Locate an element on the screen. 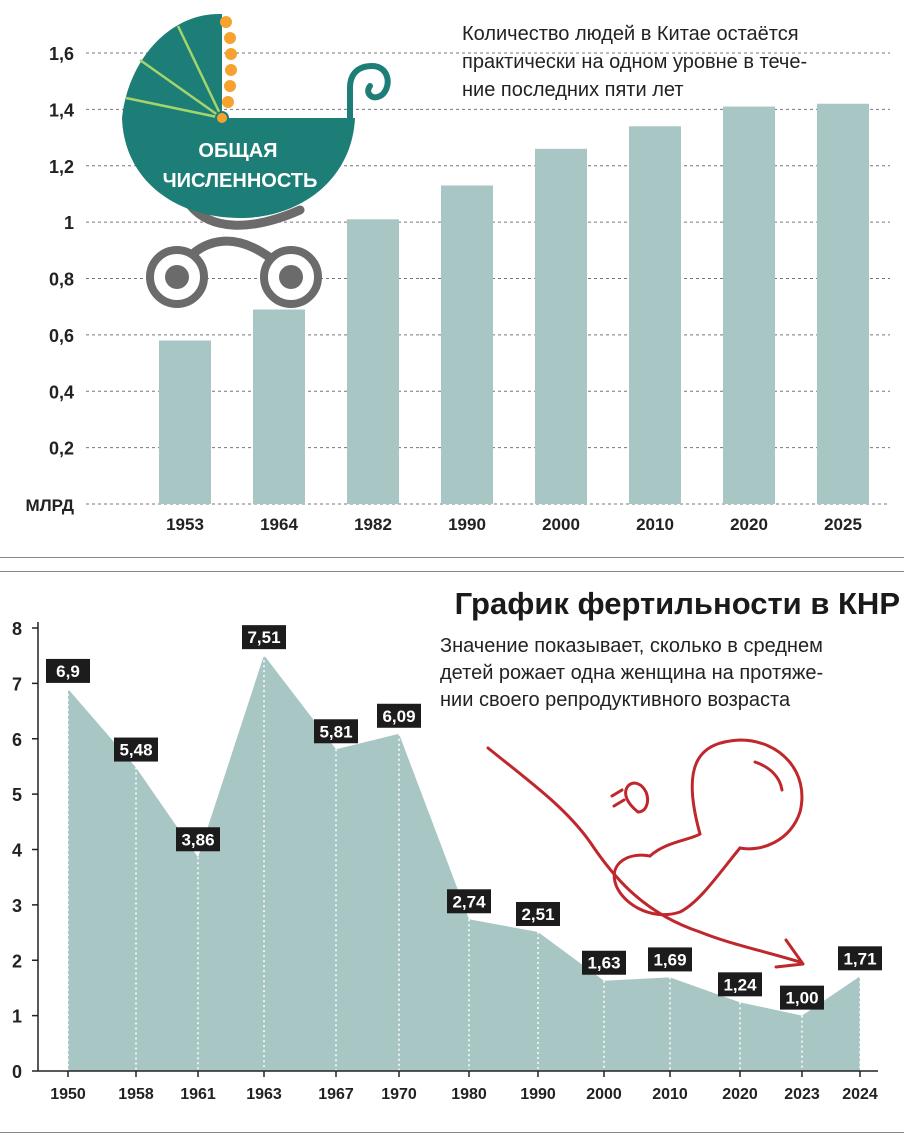 Image resolution: width=904 pixels, height=1139 pixels. value-label: 5,48 is located at coordinates (136, 749).